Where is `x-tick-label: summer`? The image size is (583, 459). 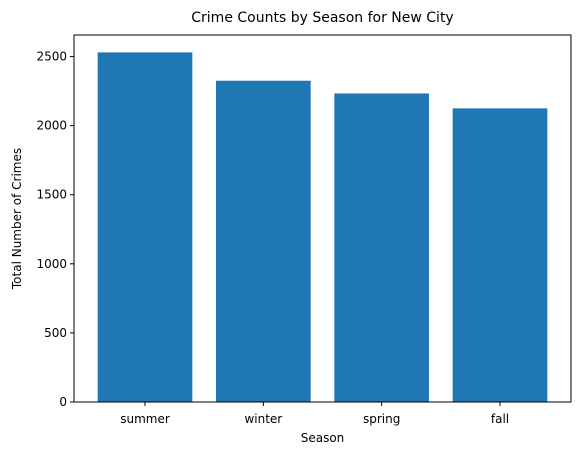 x-tick-label: summer is located at coordinates (145, 419).